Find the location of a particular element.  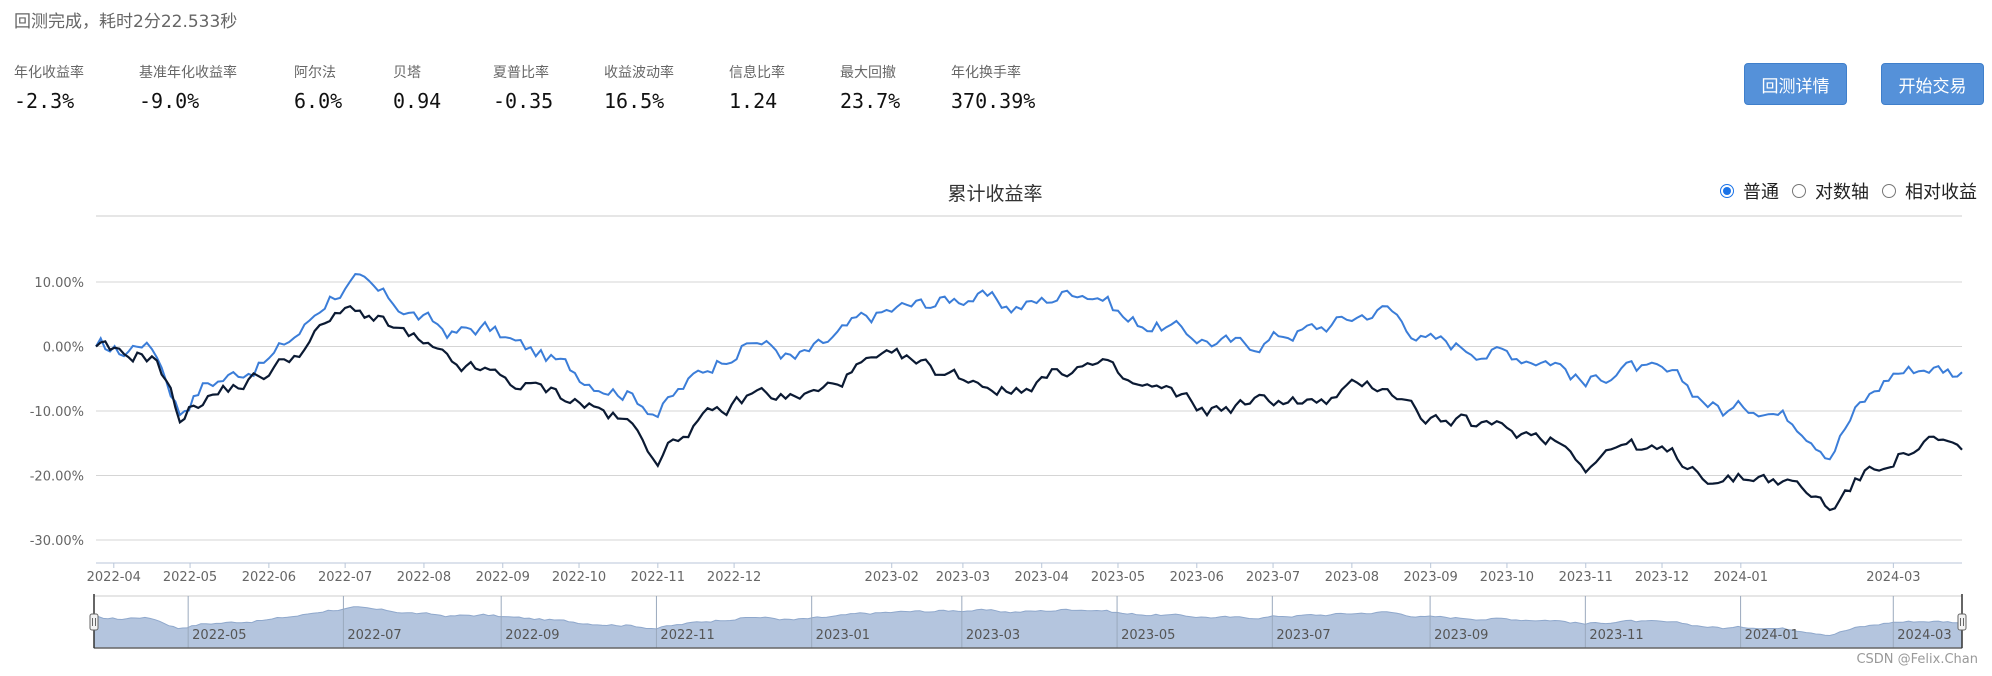

navigator-tick-label: 2023-05 is located at coordinates (1148, 635).